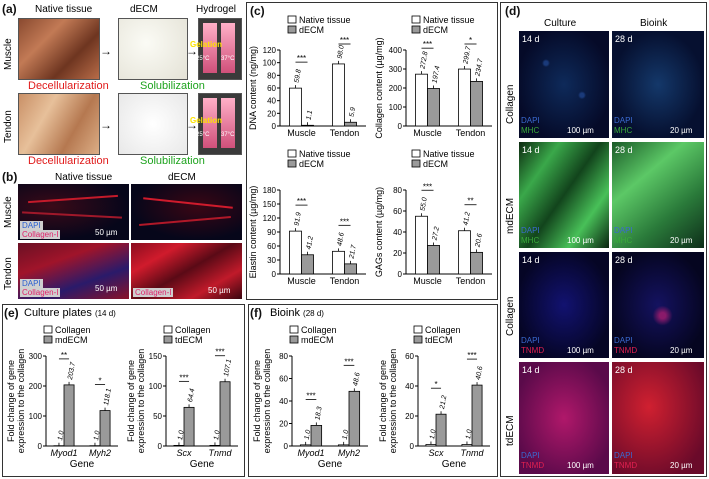  What do you see at coordinates (427, 281) in the screenshot?
I see `x-tick-label: Muscle` at bounding box center [427, 281].